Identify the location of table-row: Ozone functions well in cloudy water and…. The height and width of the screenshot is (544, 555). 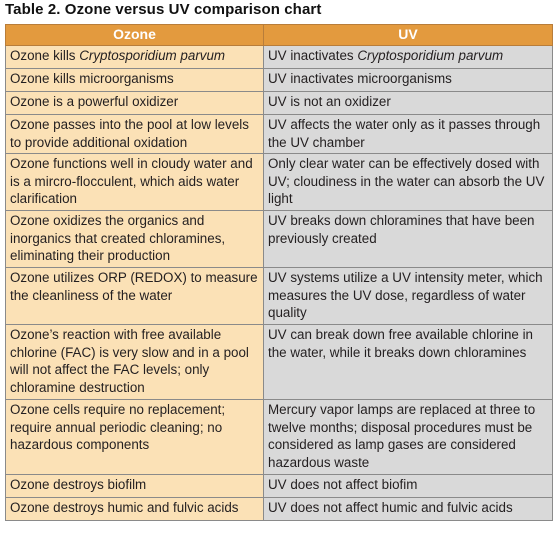
(279, 182).